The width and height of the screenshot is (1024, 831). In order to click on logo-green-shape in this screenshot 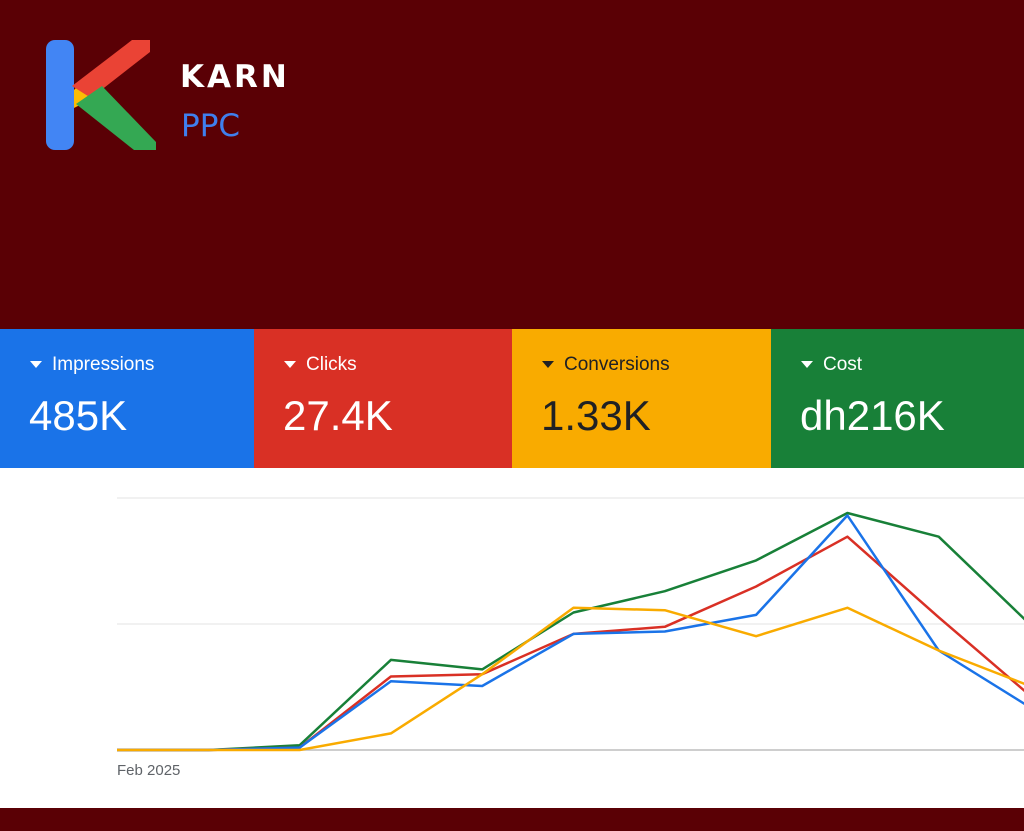, I will do `click(116, 118)`.